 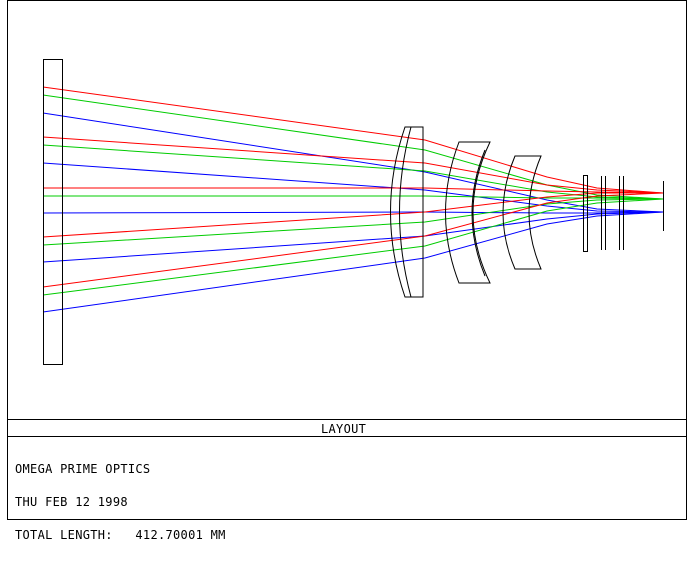 I want to click on front-window, so click(x=53, y=212).